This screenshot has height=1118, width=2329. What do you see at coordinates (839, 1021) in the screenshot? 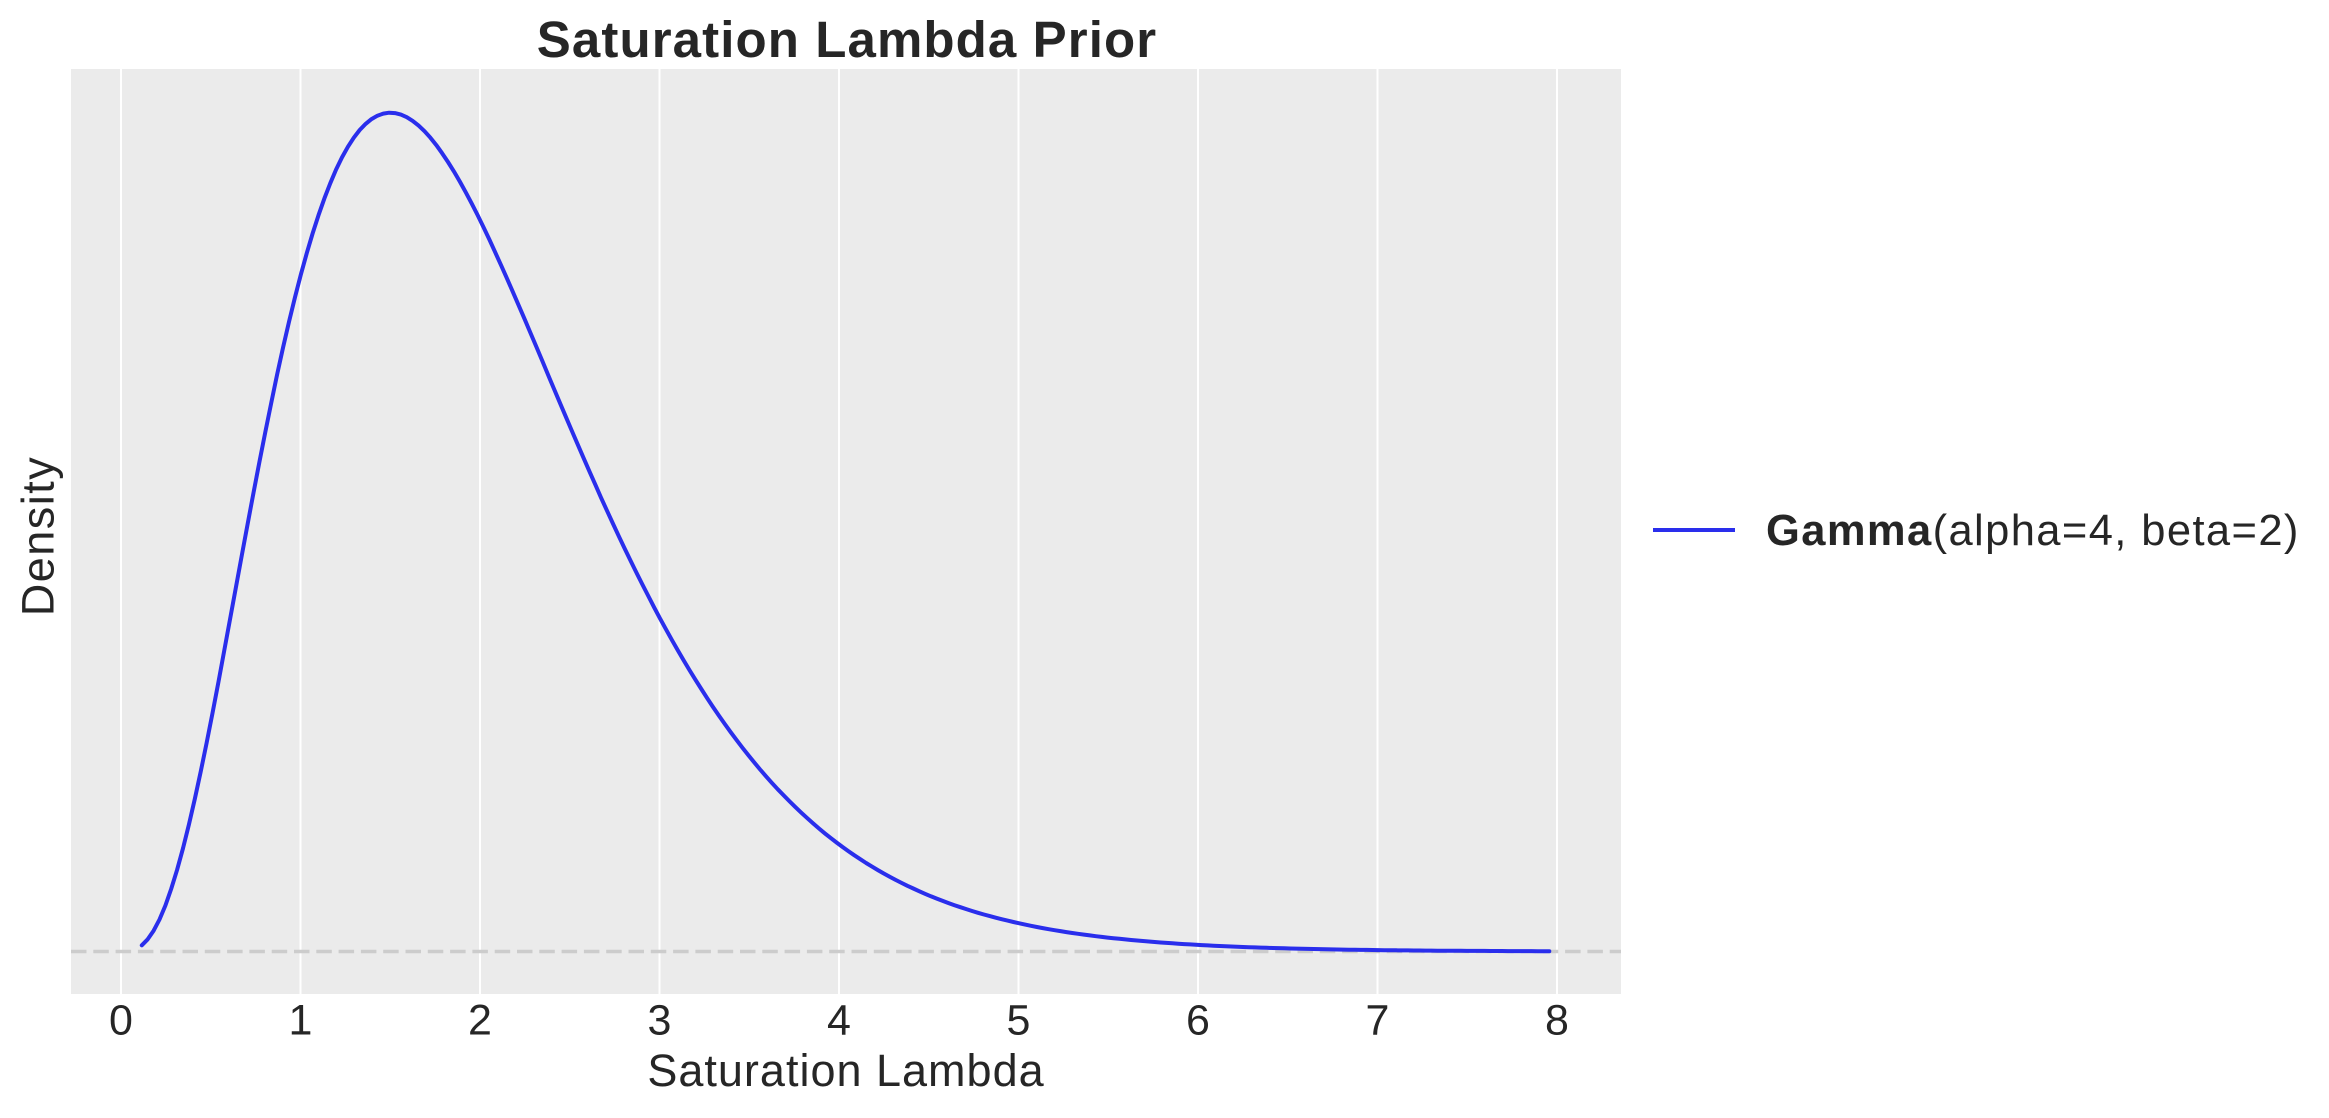
I see `svg-text: 4` at bounding box center [839, 1021].